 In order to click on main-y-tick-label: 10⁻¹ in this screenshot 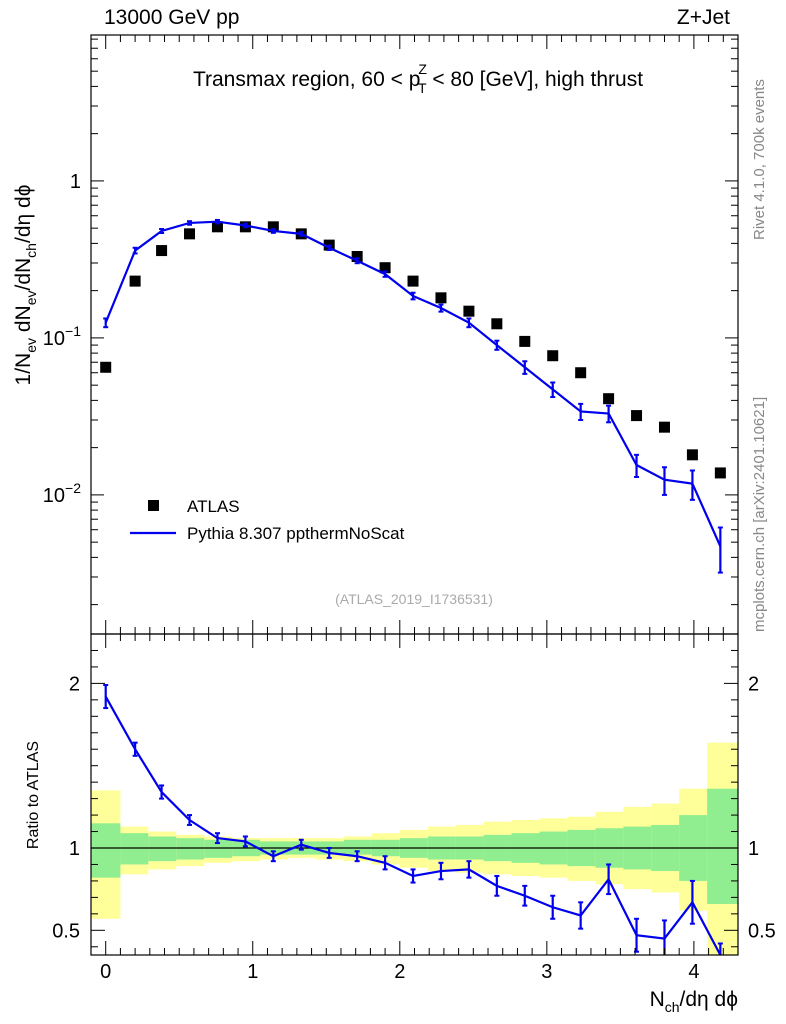, I will do `click(62, 336)`.